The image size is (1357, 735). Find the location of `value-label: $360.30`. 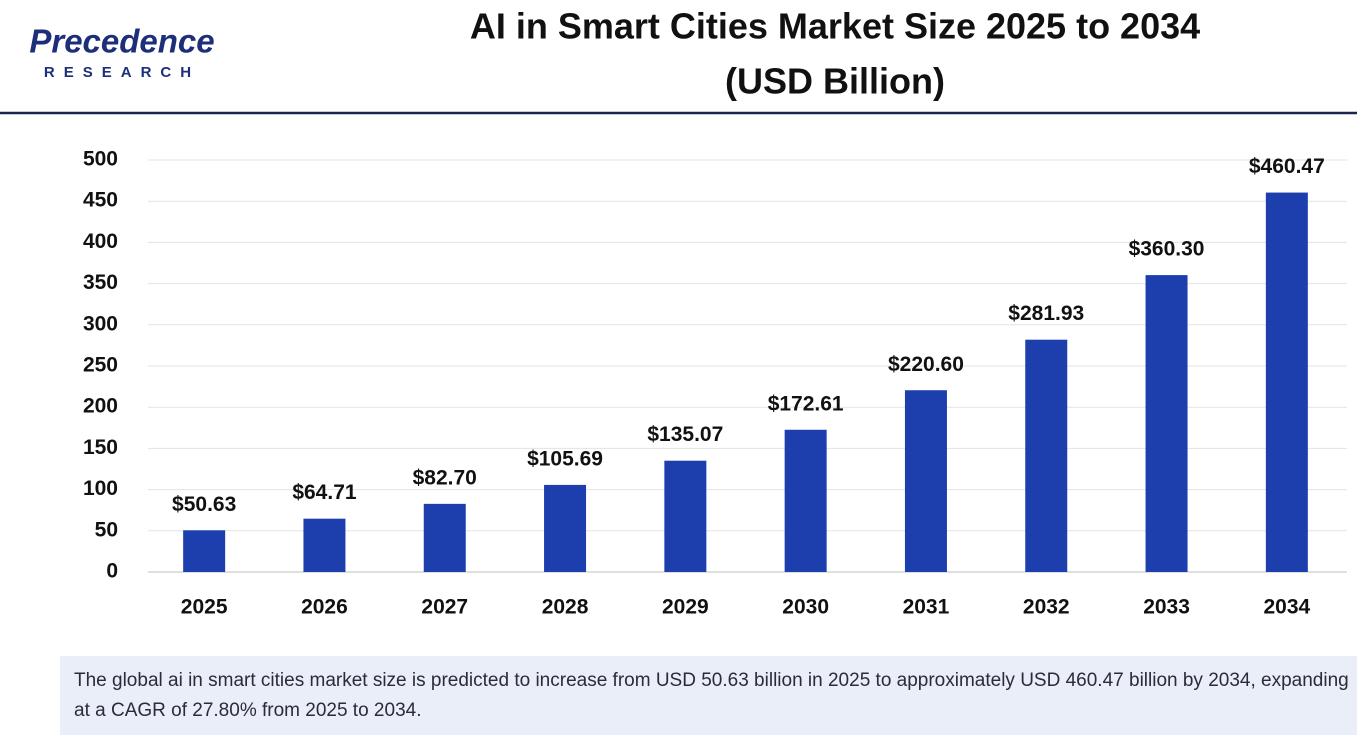

value-label: $360.30 is located at coordinates (1167, 249).